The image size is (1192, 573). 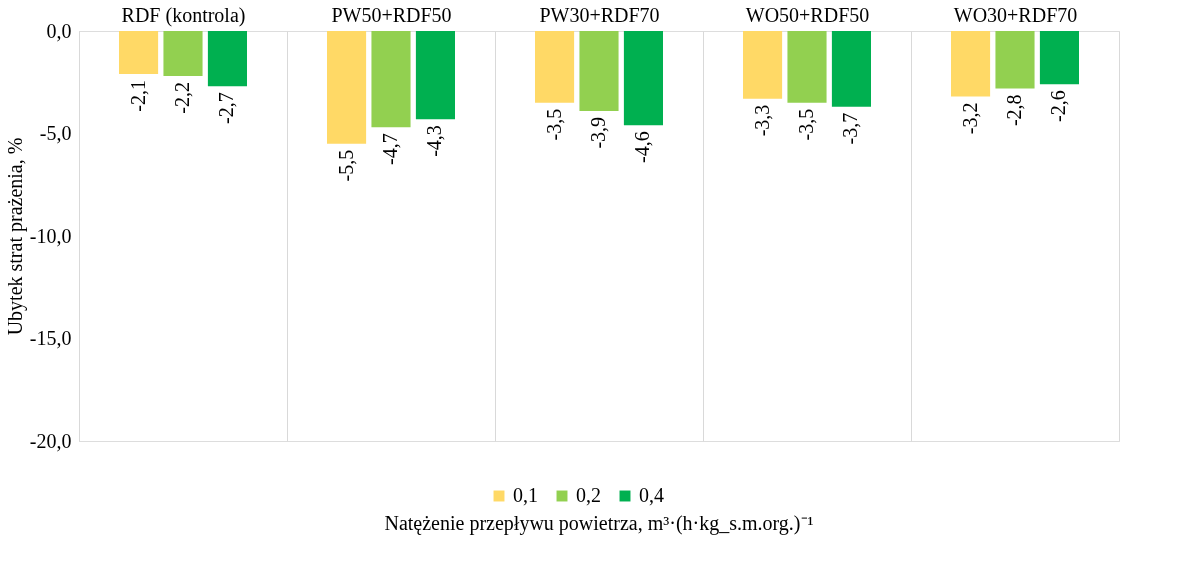 What do you see at coordinates (598, 132) in the screenshot?
I see `data-label: -3,9` at bounding box center [598, 132].